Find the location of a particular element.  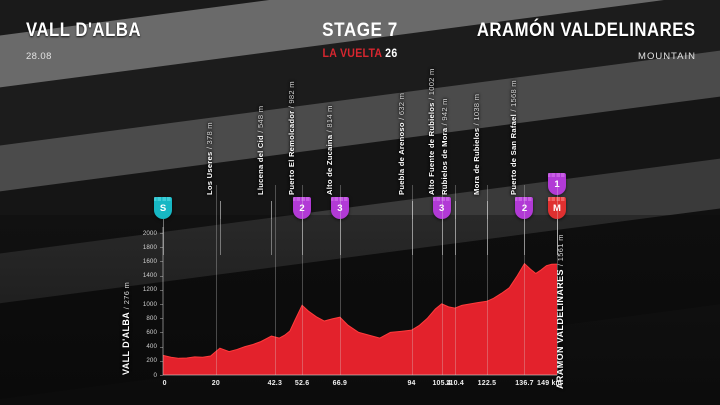

alto-de-zucaina-stem is located at coordinates (340, 237).